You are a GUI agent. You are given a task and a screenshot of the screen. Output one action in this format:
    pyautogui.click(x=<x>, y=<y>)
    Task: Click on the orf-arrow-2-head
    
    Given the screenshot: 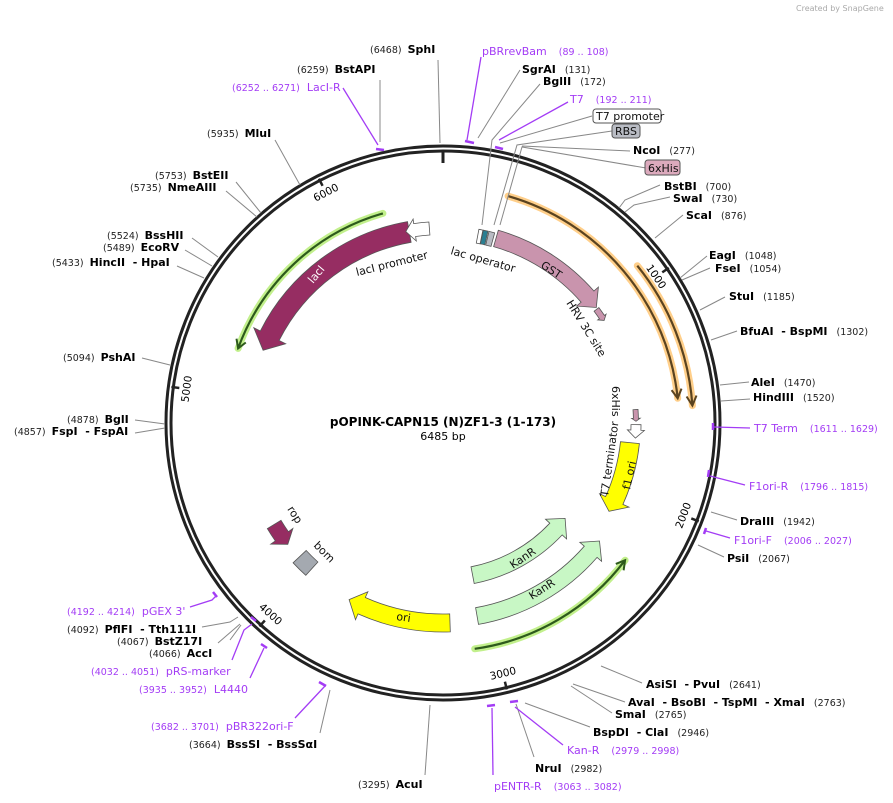 What is the action you would take?
    pyautogui.click(x=691, y=401)
    